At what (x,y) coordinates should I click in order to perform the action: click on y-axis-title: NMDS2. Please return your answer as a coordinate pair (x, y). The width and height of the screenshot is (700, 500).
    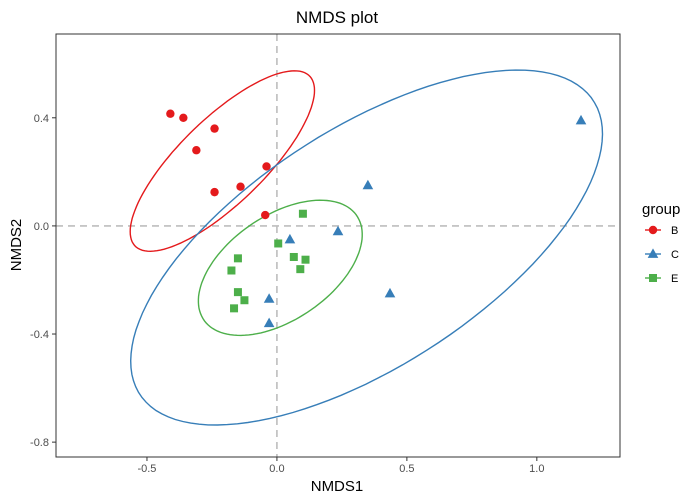
    Looking at the image, I should click on (16, 245).